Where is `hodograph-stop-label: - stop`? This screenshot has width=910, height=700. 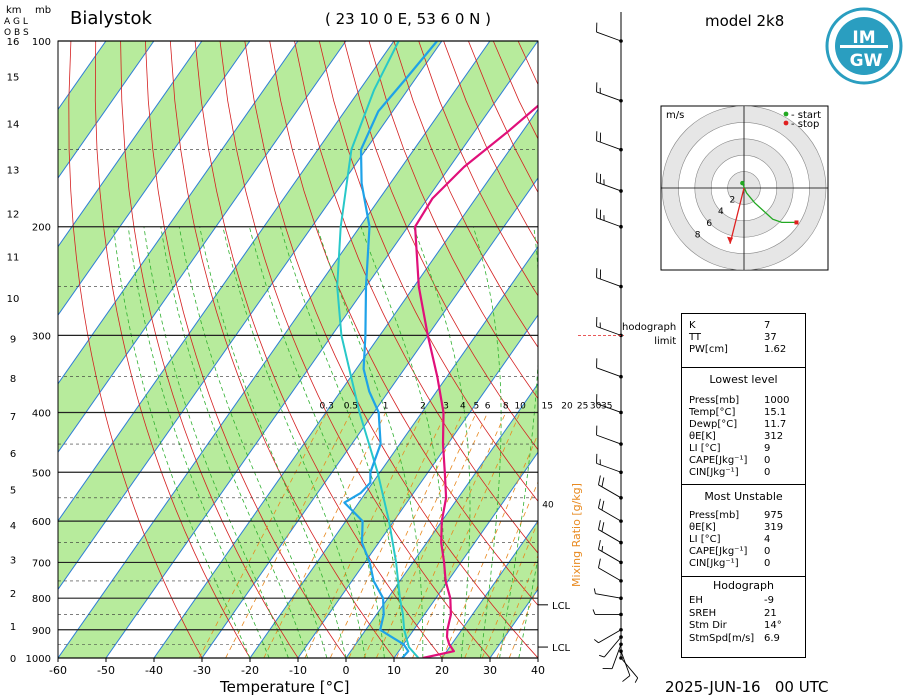 hodograph-stop-label: - stop is located at coordinates (805, 124).